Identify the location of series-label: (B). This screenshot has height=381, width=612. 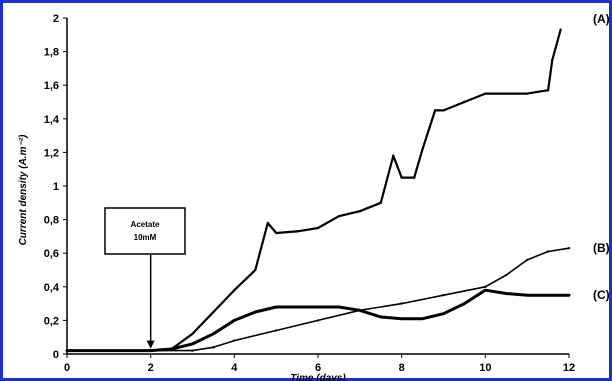
(601, 248).